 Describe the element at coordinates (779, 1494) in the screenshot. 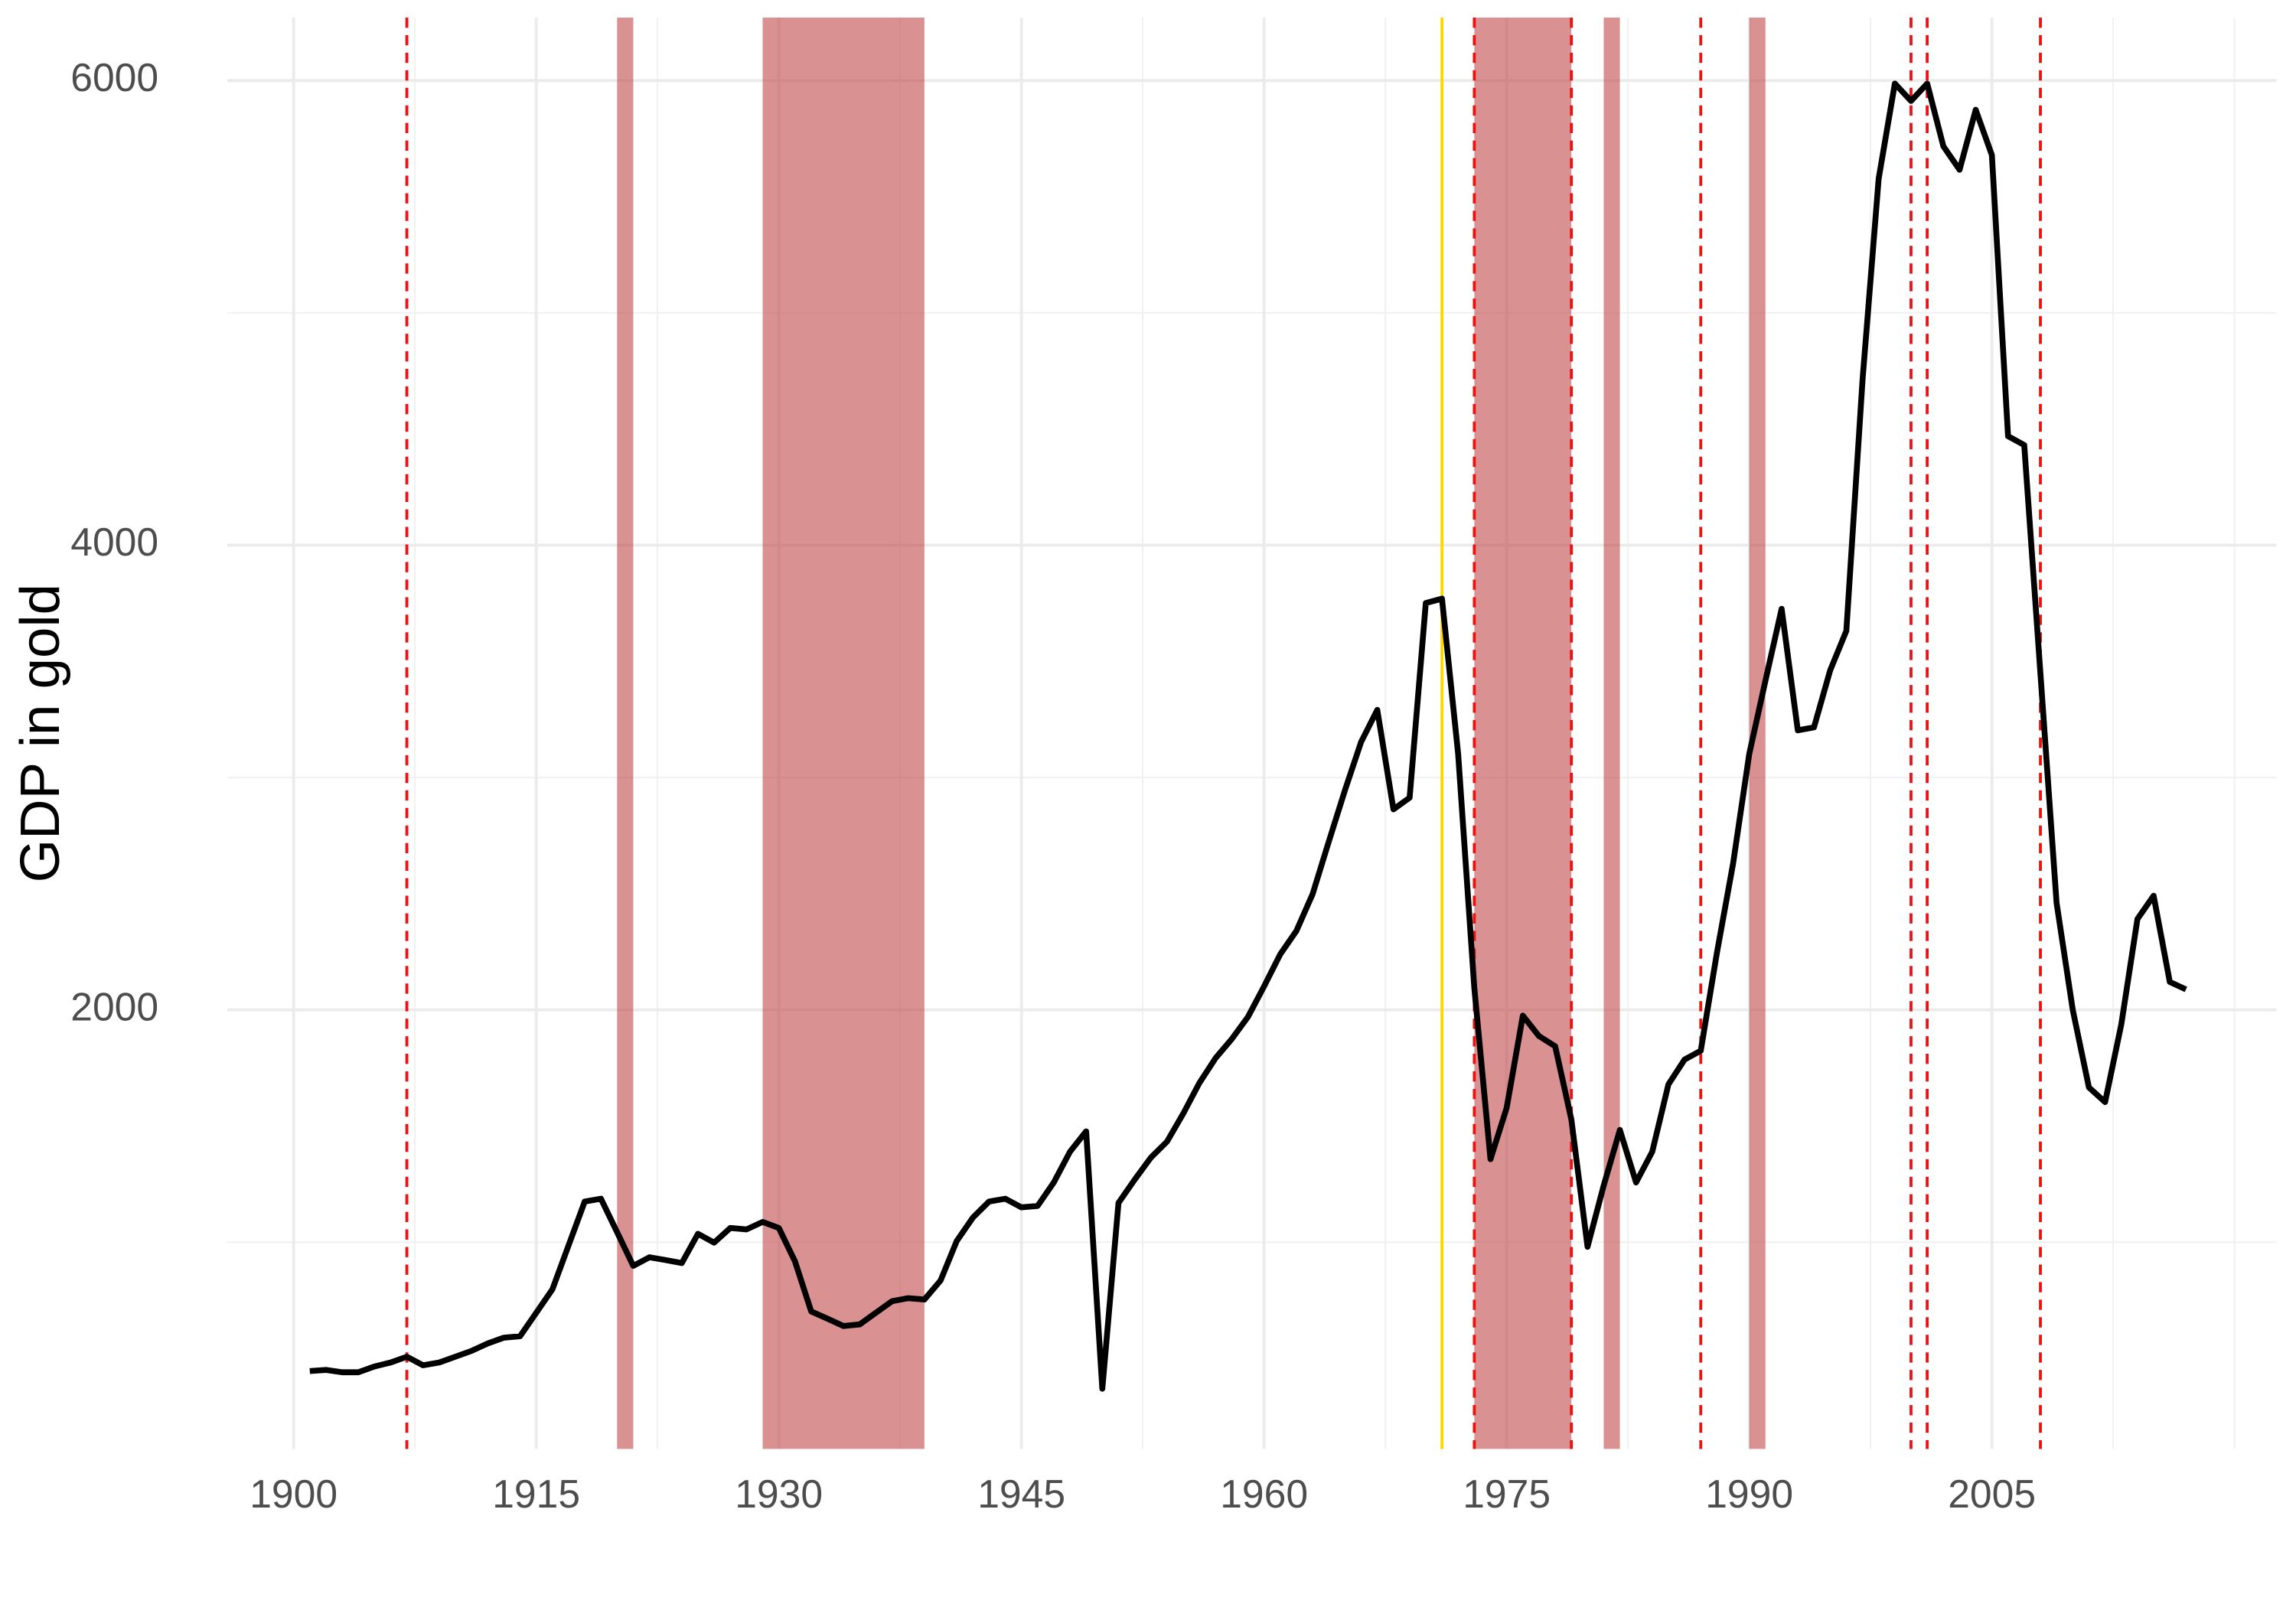

I see `x-tick-label: 1930` at that location.